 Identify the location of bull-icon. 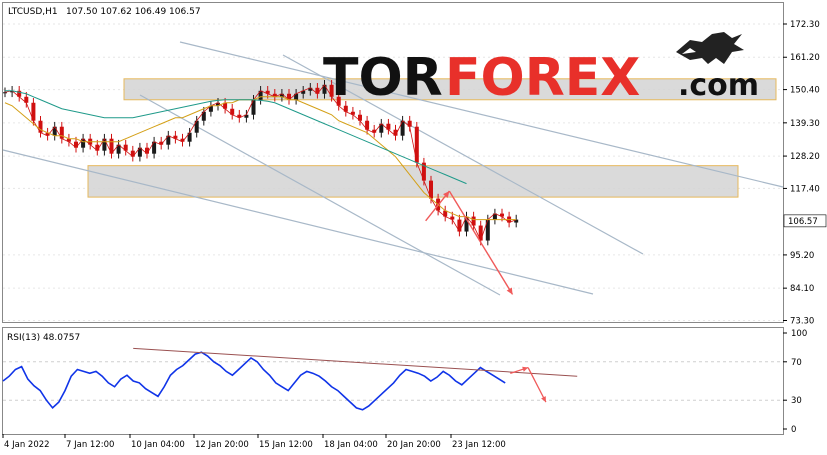
(710, 48).